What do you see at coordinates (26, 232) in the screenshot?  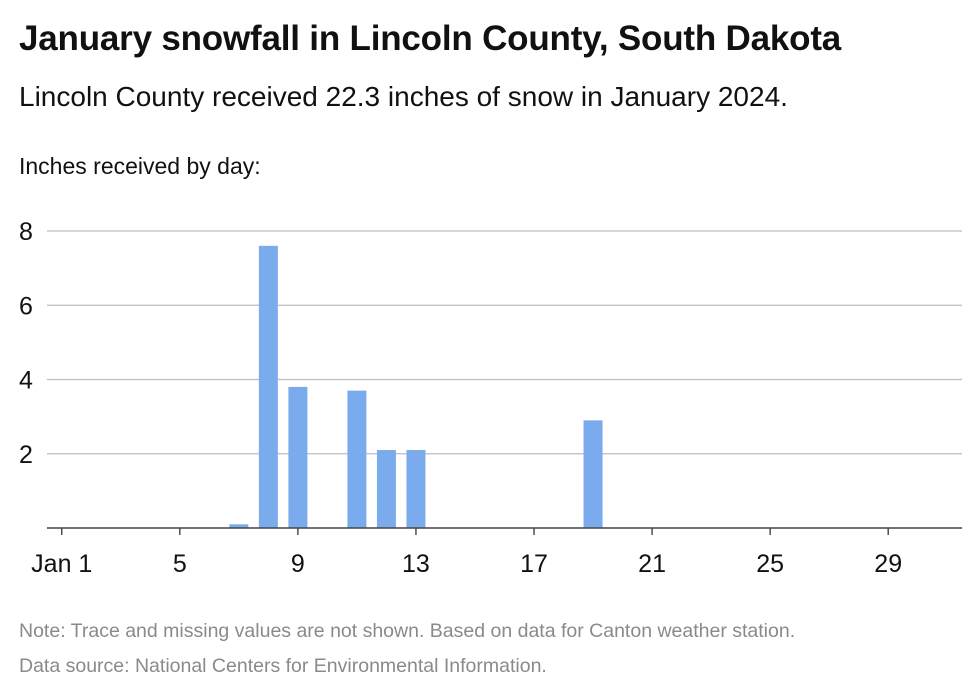 I see `y-tick-label: 8` at bounding box center [26, 232].